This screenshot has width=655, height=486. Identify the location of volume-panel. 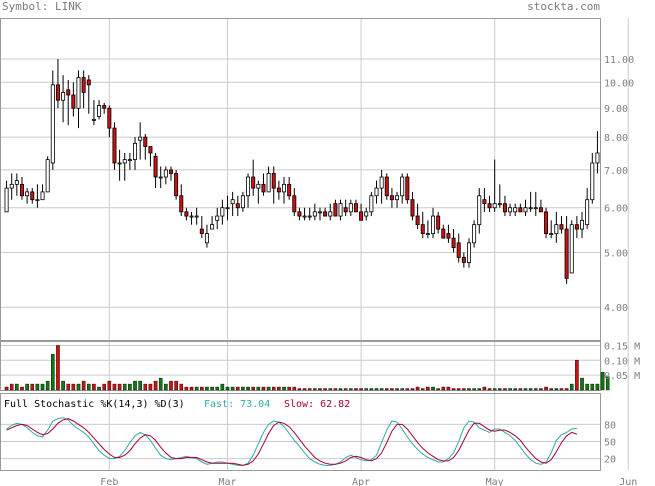
(307, 368).